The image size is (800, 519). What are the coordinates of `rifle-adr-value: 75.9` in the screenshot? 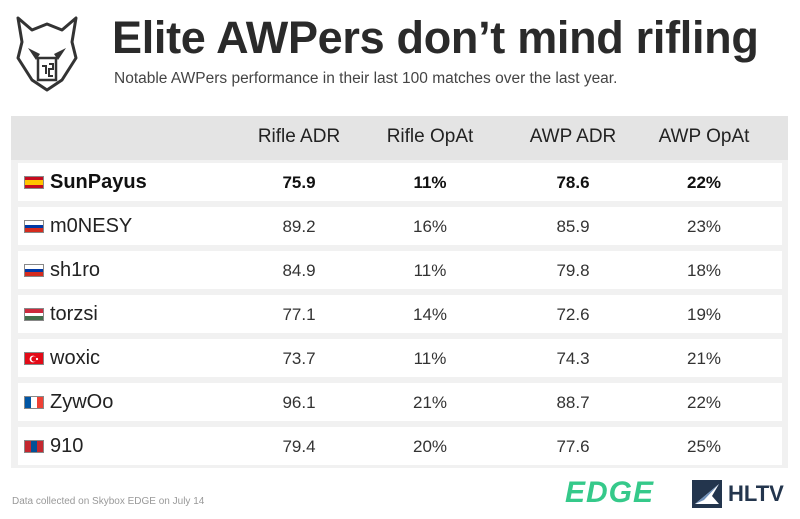 It's located at (299, 182).